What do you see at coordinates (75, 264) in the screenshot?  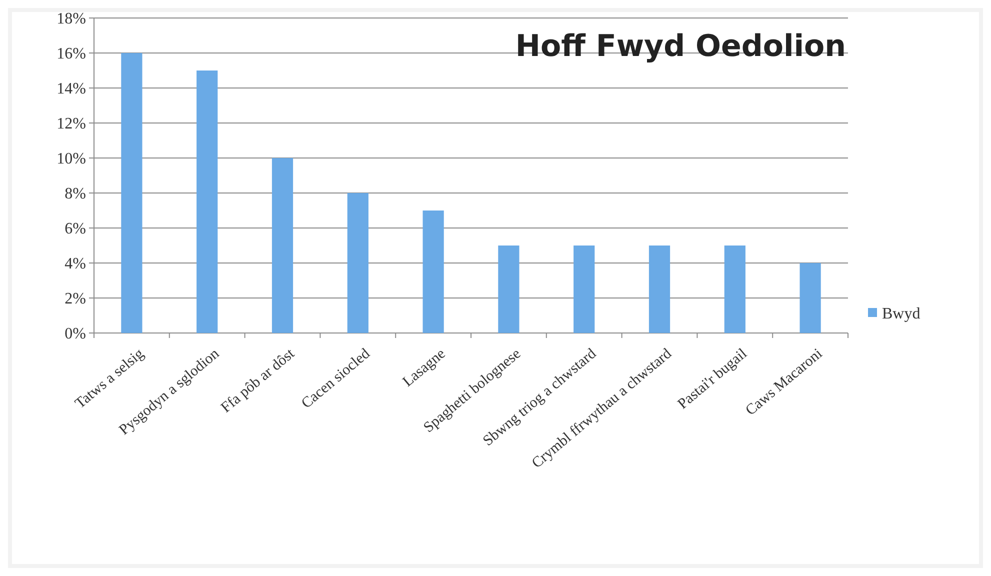 I see `y-tick-label: 4%` at bounding box center [75, 264].